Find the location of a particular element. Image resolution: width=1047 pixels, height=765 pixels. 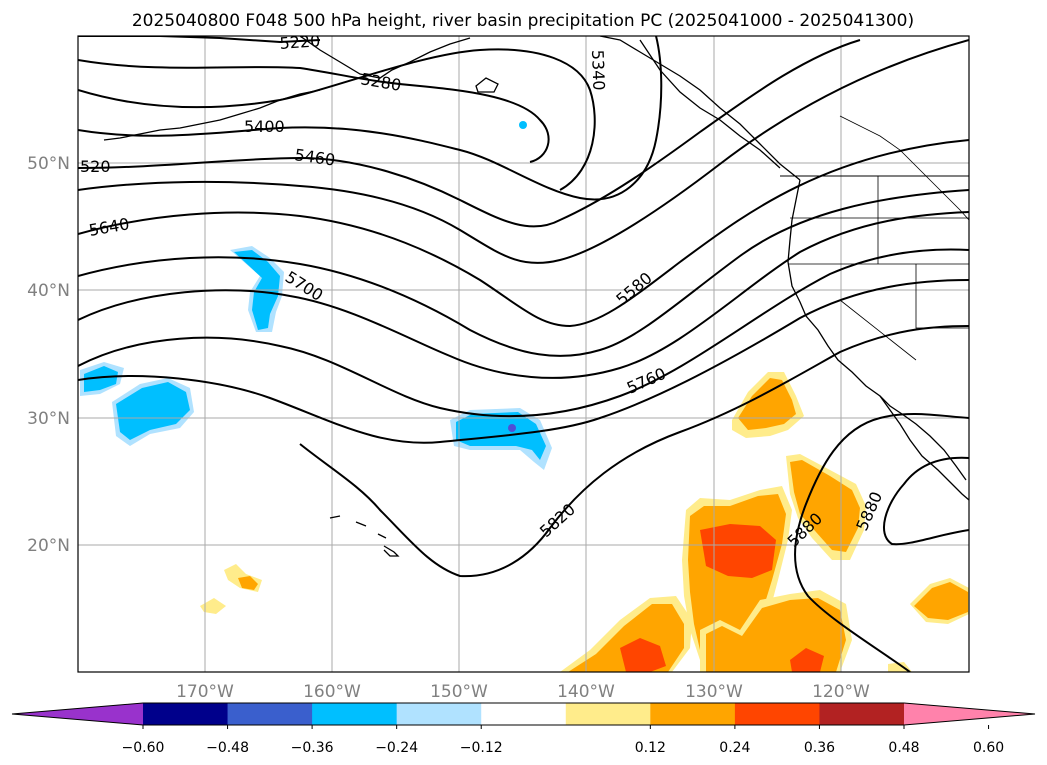

colorbar-tick-label: 0.12 is located at coordinates (650, 748).